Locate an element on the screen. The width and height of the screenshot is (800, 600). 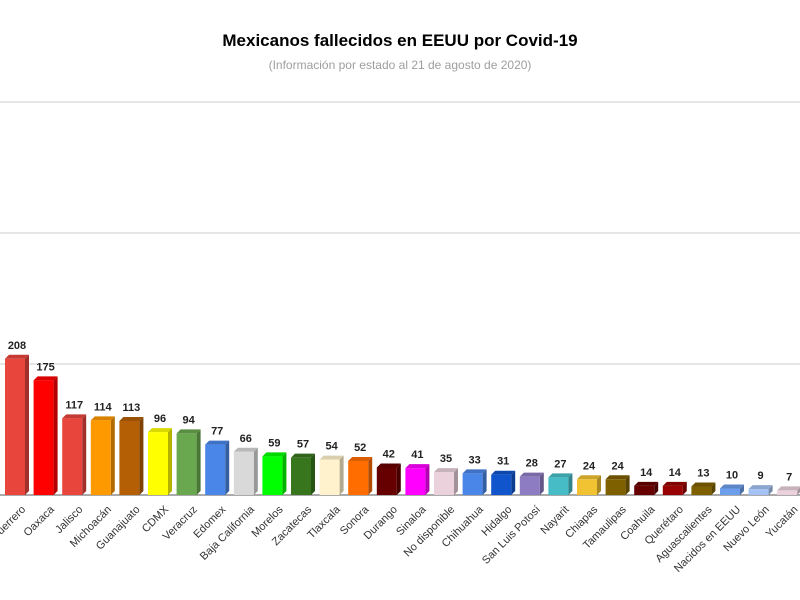
bar-group: 208 Guerrero is located at coordinates (14, 441).